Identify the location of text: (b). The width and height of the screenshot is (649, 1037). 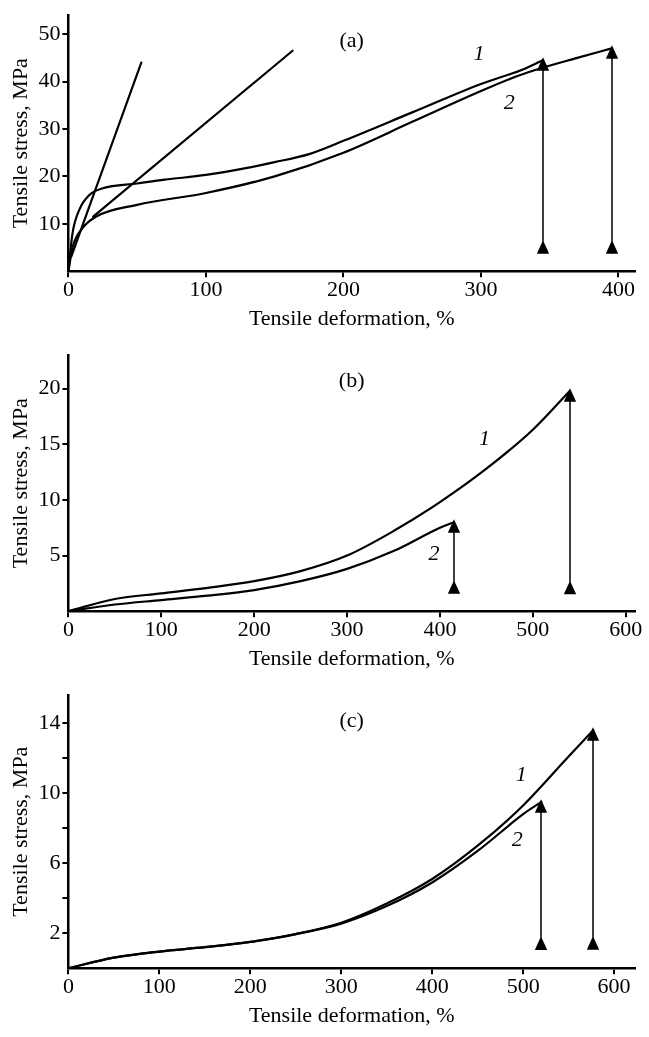
(351, 379).